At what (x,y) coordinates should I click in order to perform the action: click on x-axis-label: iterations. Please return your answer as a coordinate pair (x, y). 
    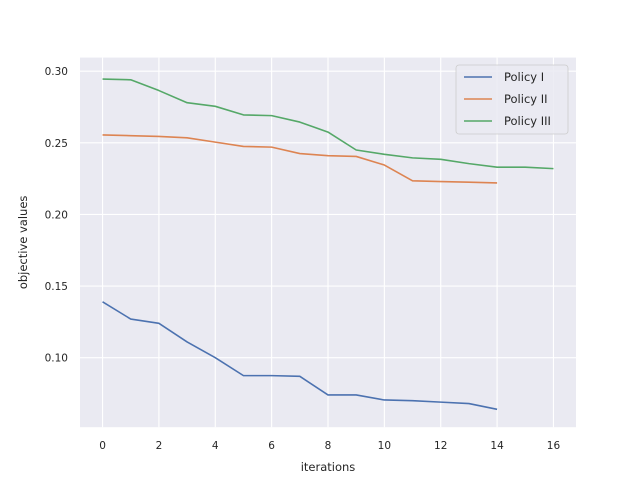
    Looking at the image, I should click on (328, 467).